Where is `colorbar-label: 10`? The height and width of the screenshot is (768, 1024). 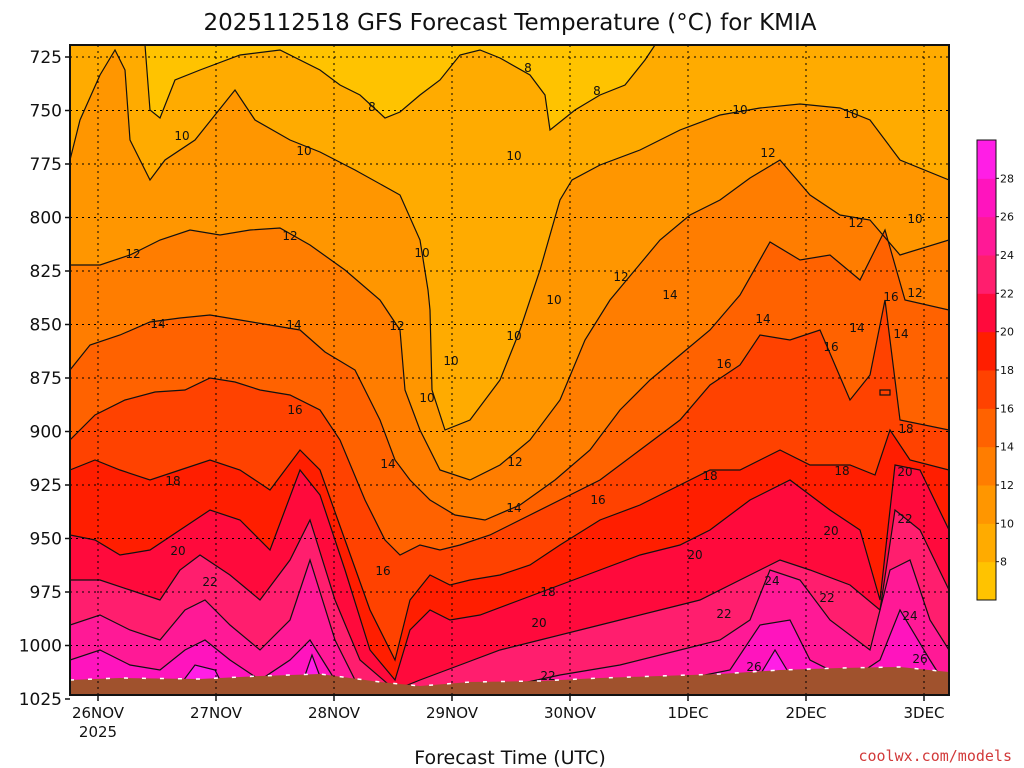
colorbar-label: 10 is located at coordinates (1007, 523).